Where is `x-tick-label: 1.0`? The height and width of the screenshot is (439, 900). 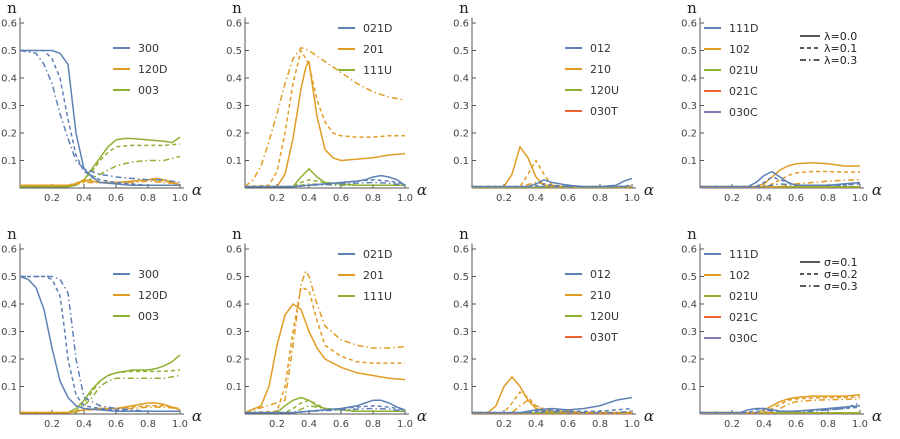 x-tick-label: 1.0 is located at coordinates (180, 424).